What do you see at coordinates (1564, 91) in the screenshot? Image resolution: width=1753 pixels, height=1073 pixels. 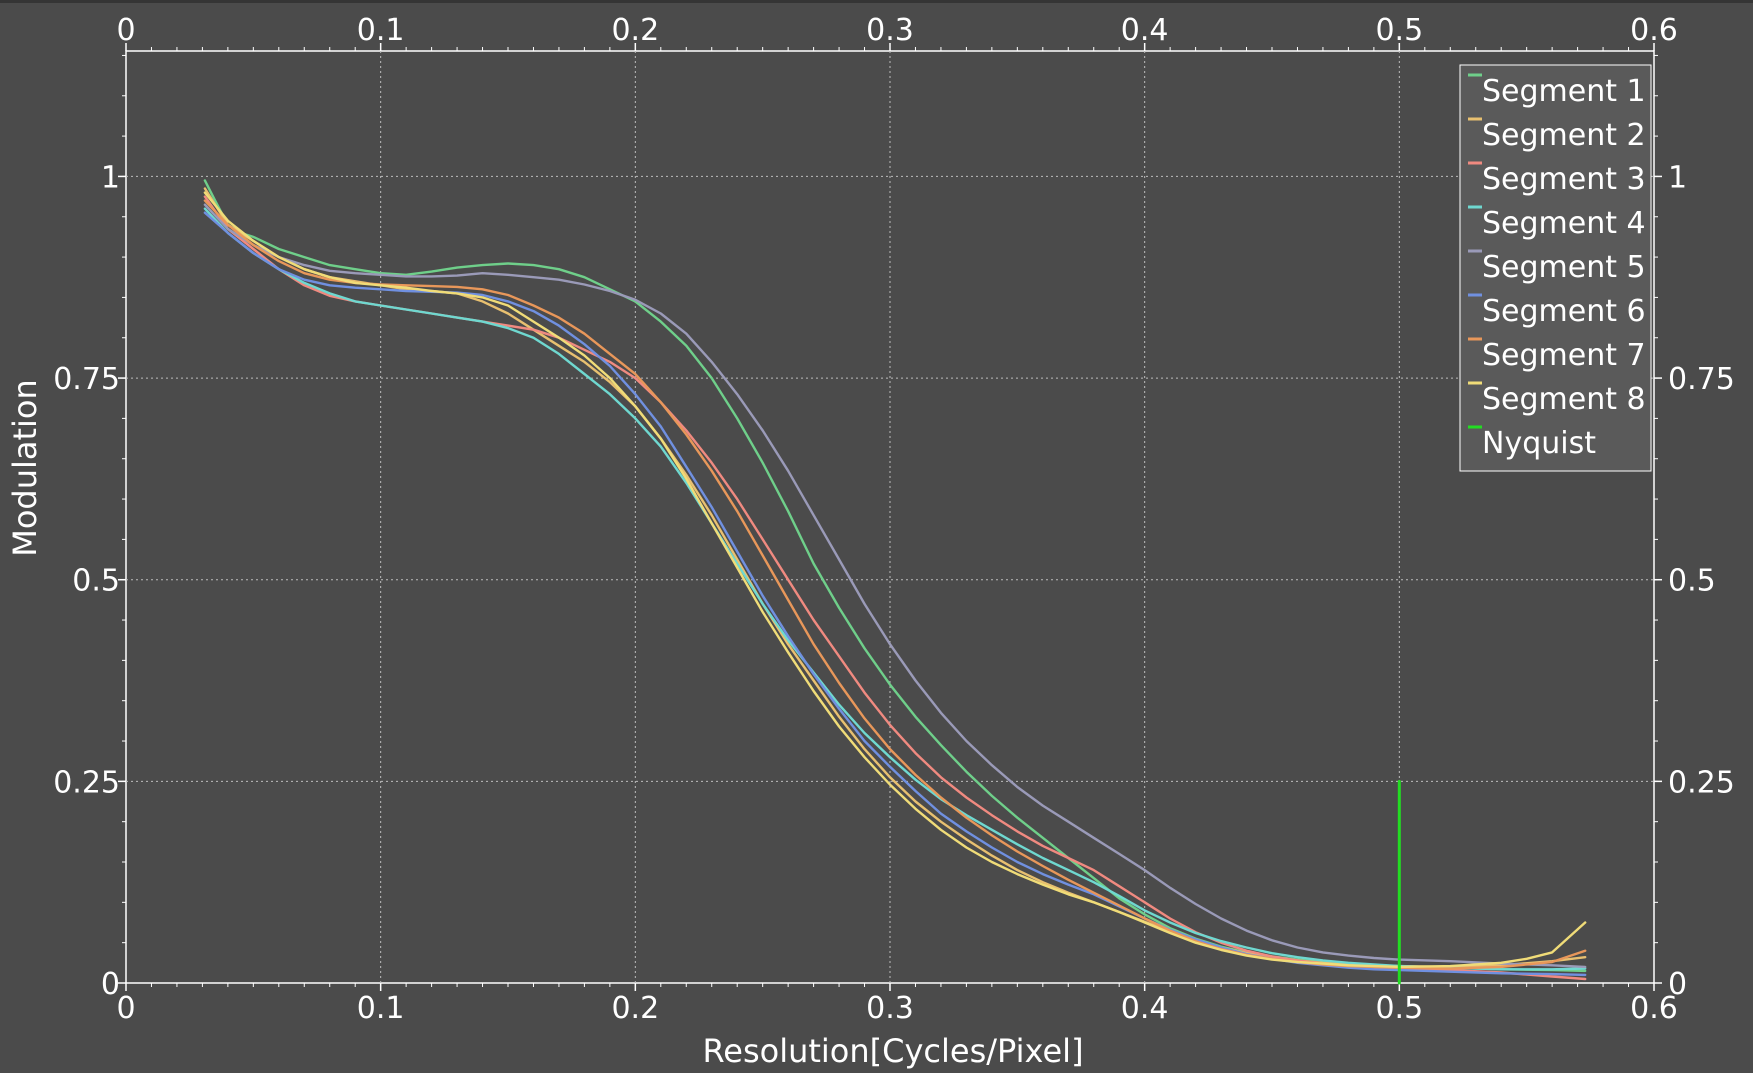 I see `legend-entry-label: Segment 1` at bounding box center [1564, 91].